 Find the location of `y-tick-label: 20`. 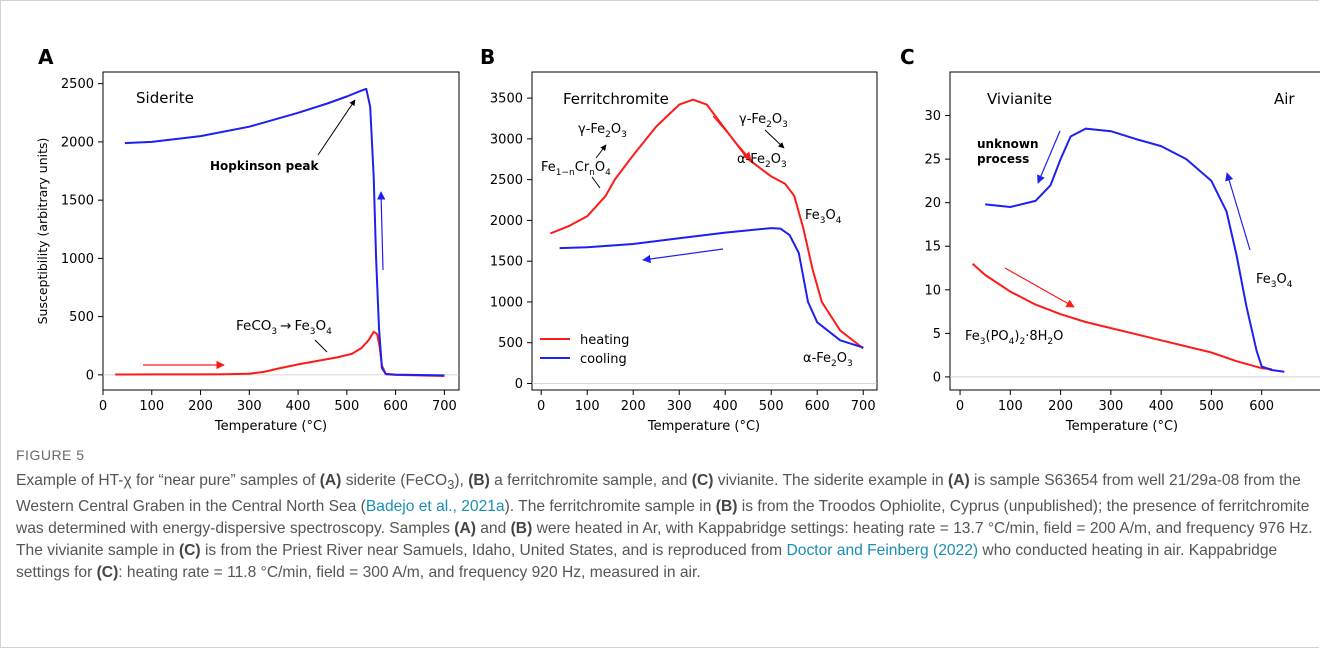

y-tick-label: 20 is located at coordinates (932, 203).